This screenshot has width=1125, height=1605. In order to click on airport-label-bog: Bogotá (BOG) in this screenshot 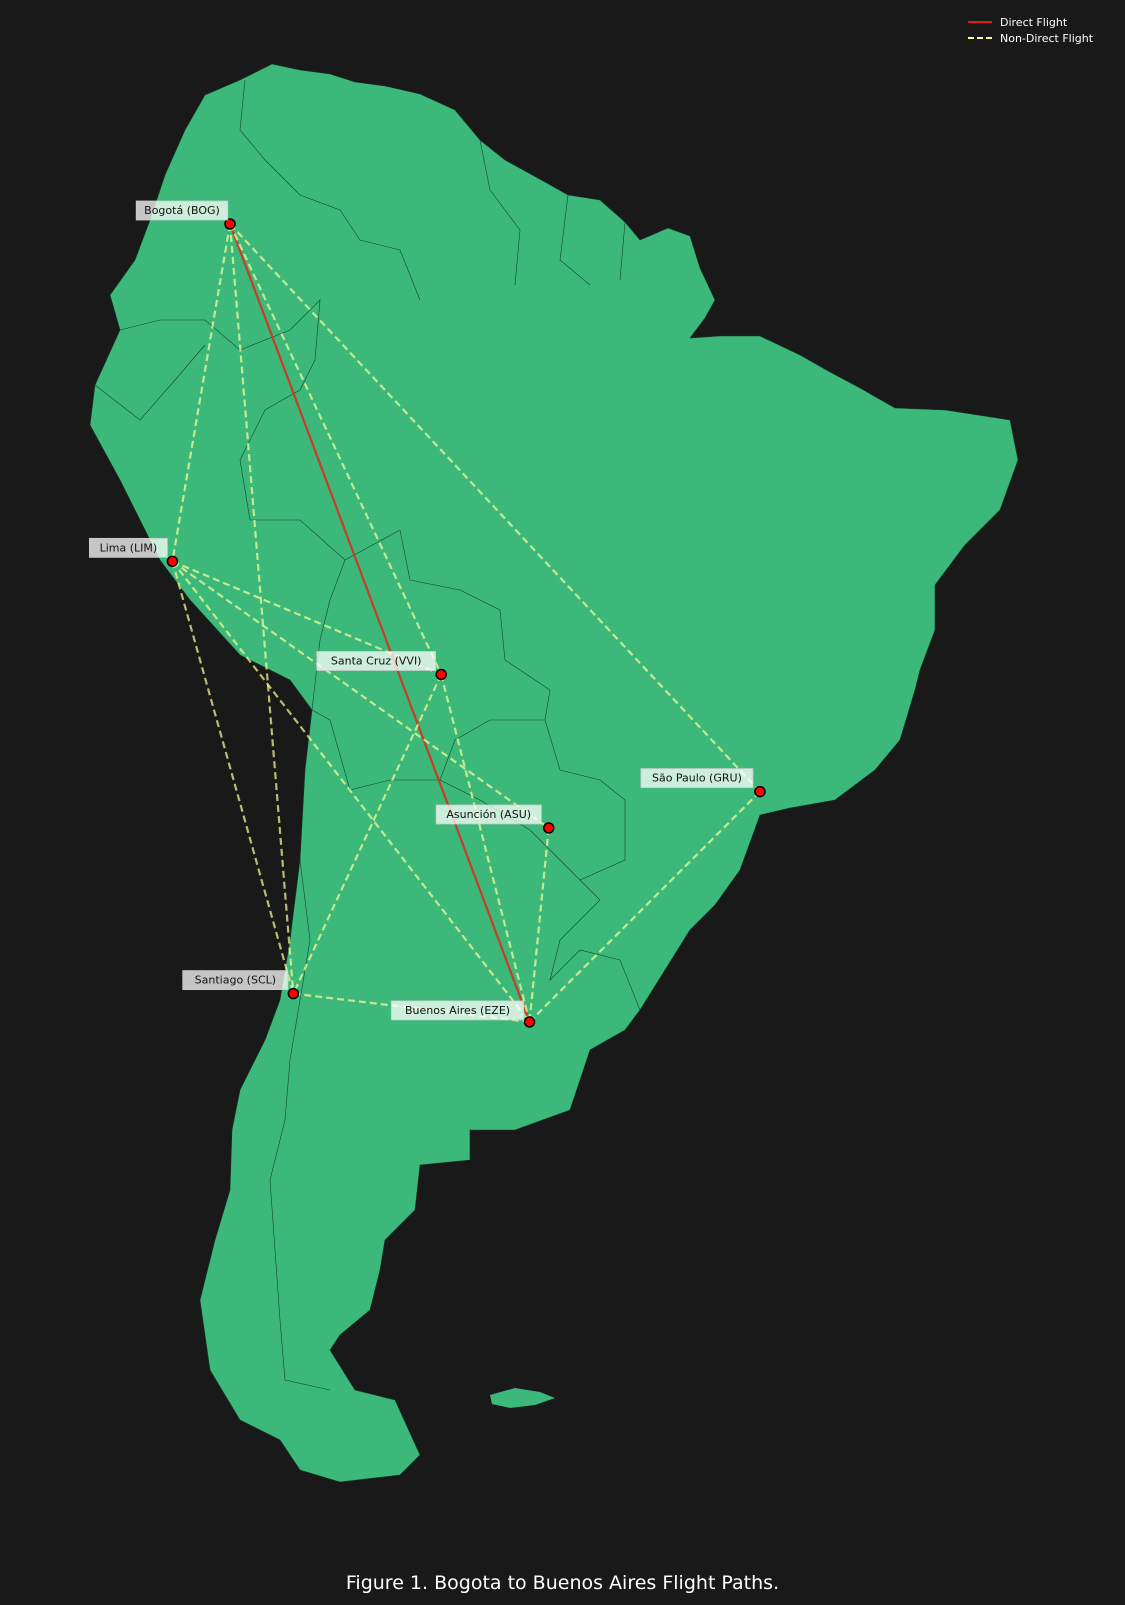, I will do `click(182, 210)`.